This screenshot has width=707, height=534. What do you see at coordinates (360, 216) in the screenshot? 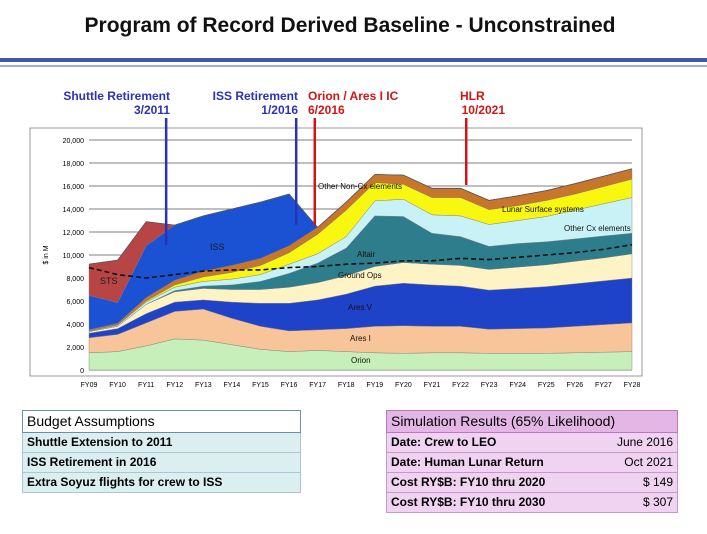
I see `stack-top-line` at bounding box center [360, 216].